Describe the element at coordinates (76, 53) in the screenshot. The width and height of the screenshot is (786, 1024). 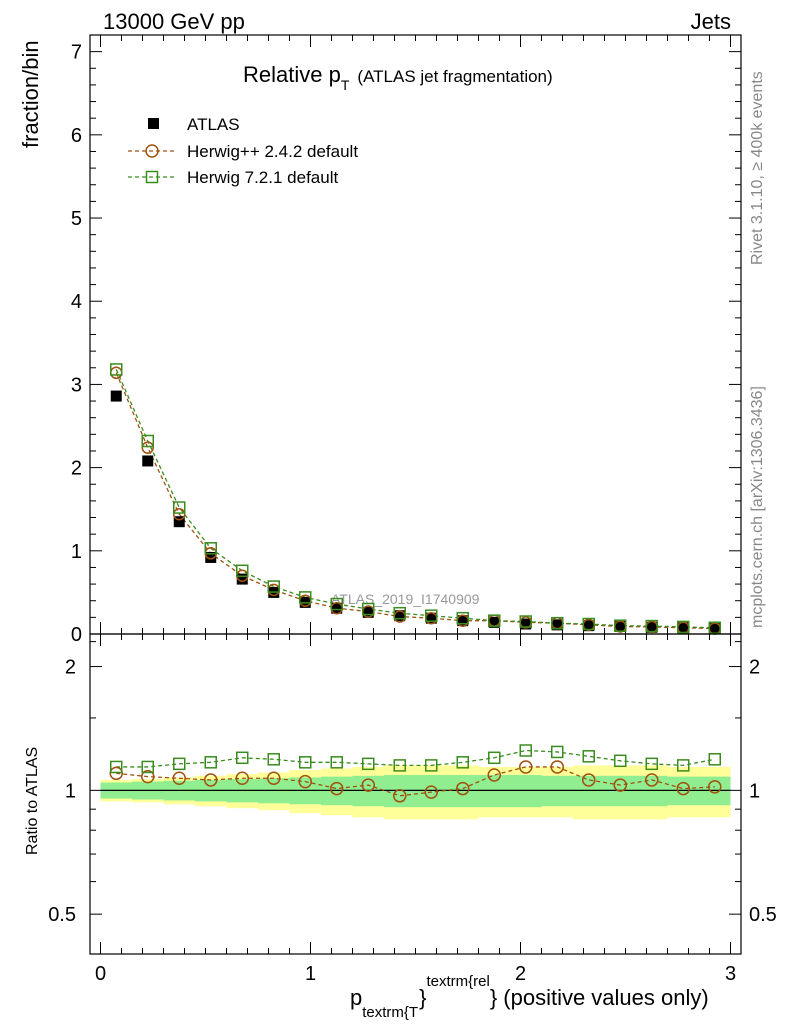
I see `main-y-tick-label: 7` at that location.